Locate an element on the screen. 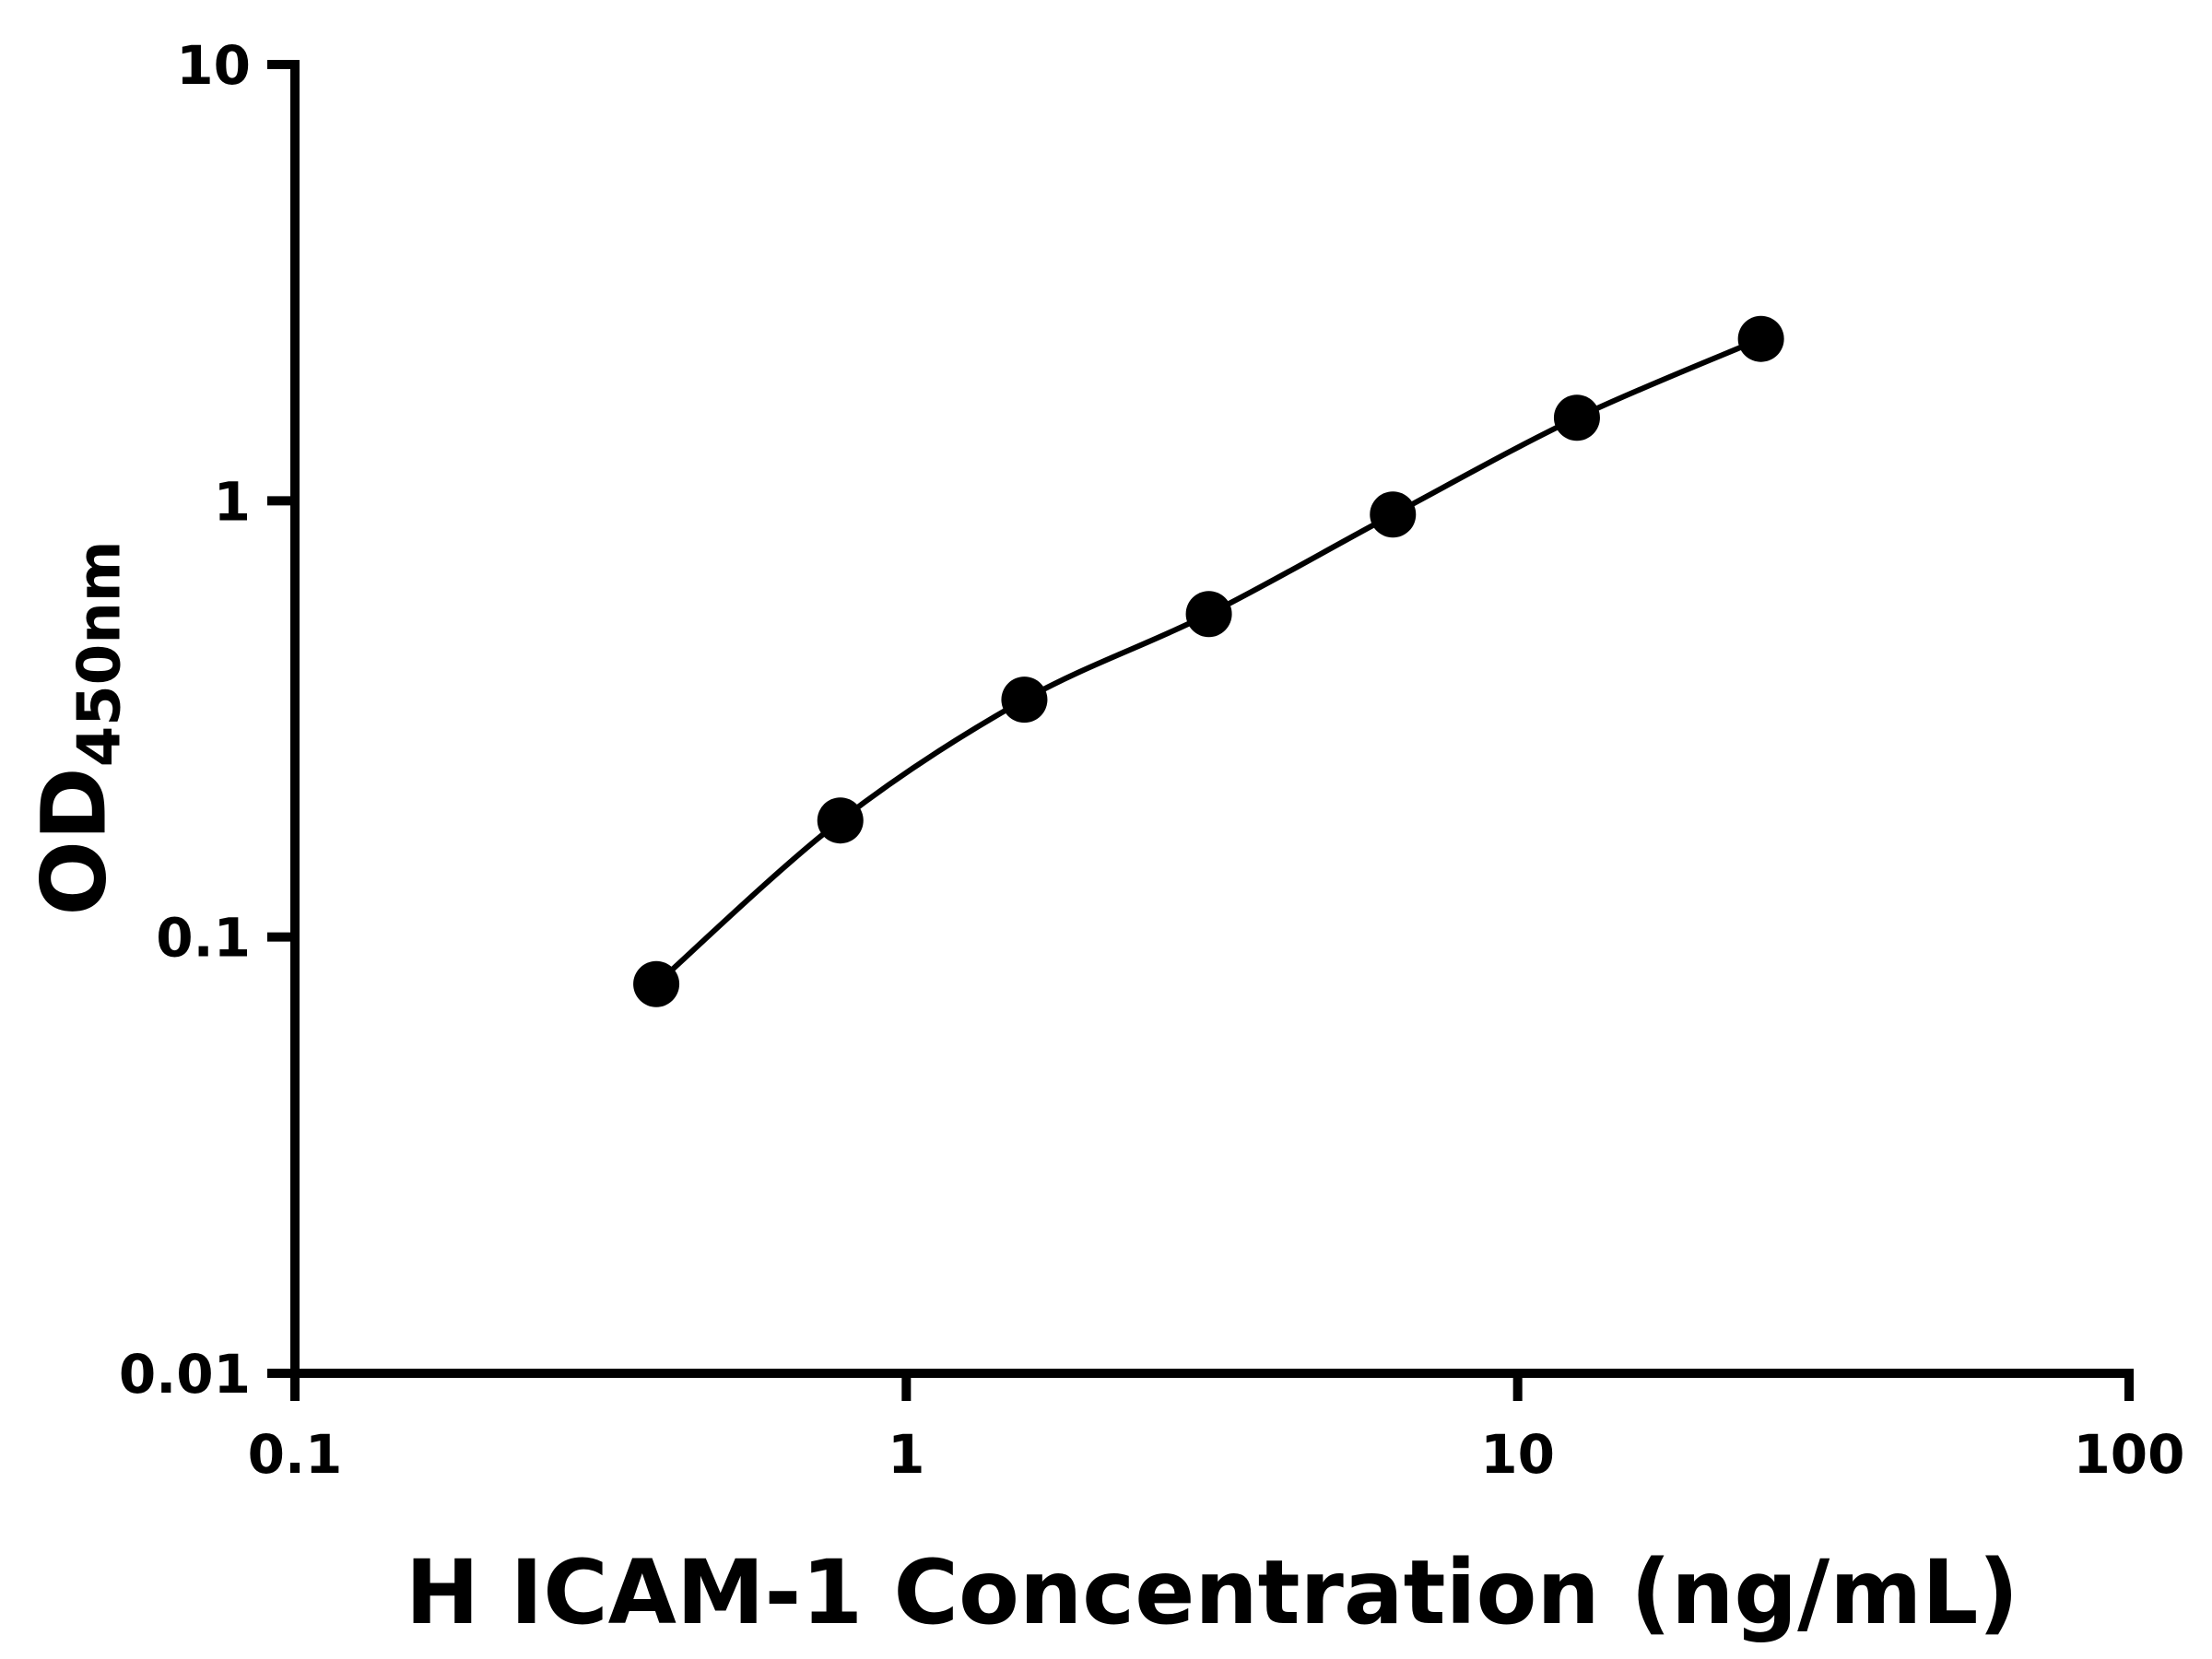  y-axis-title: OD450nm is located at coordinates (79, 727).